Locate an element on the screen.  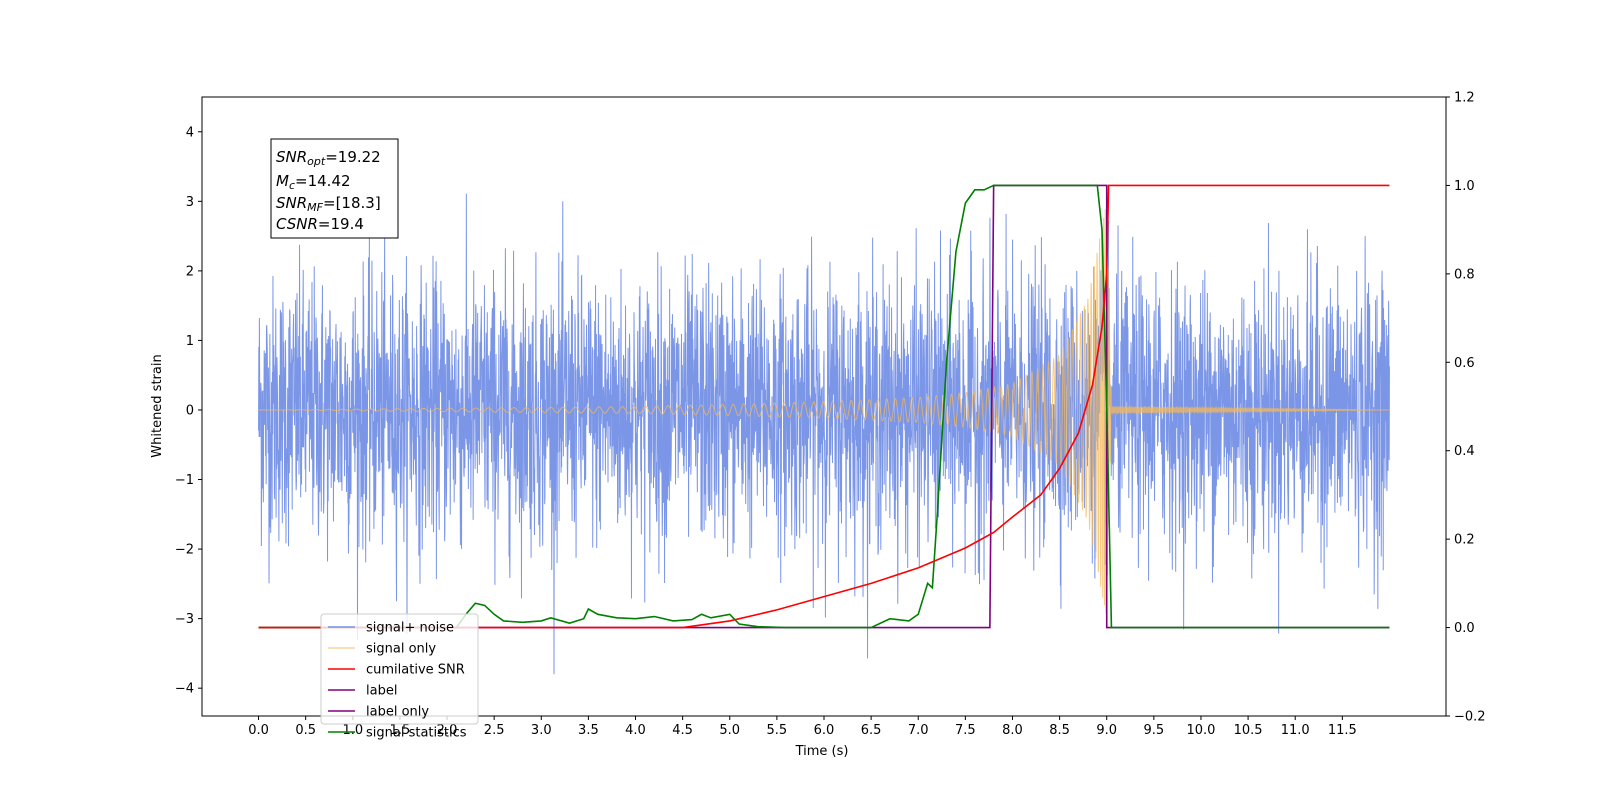
x-tick-label: 2.0 is located at coordinates (447, 730).